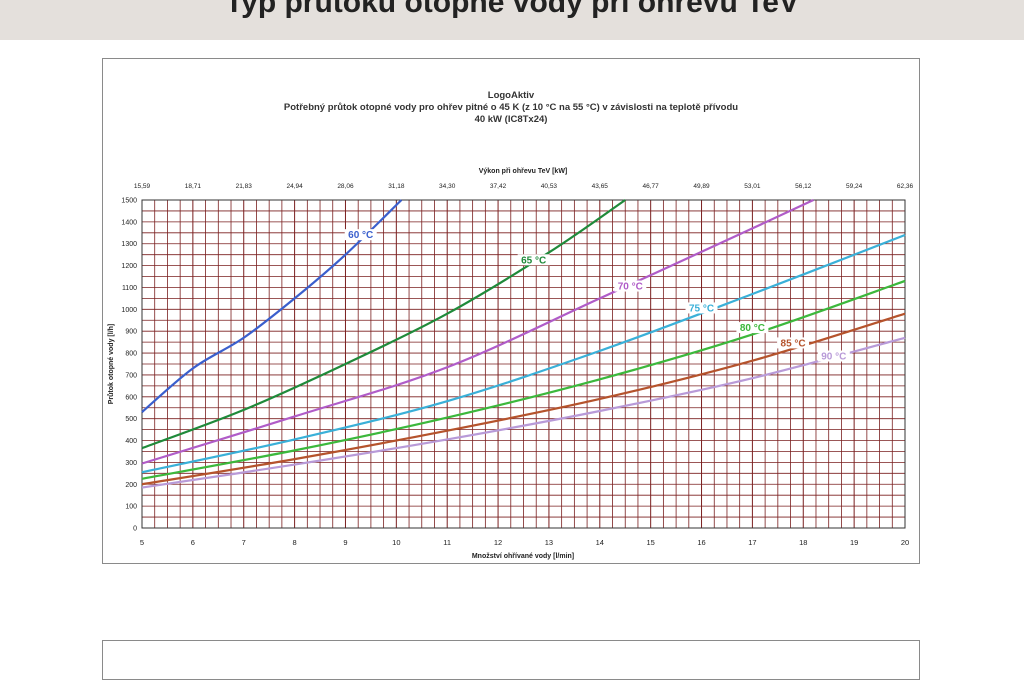 This screenshot has width=1024, height=680. I want to click on series-label-4: 80 °C, so click(752, 328).